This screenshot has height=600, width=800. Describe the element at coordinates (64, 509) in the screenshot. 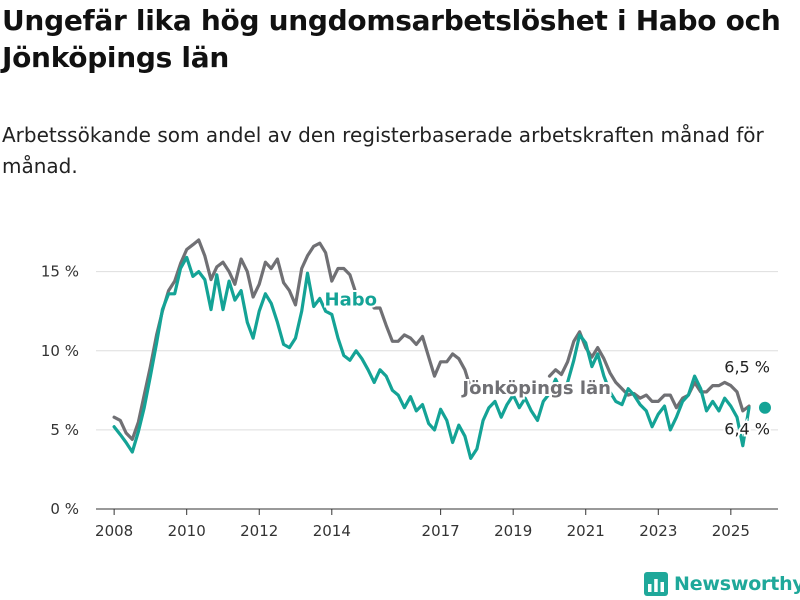

I see `y-tick-label: 0 %` at that location.